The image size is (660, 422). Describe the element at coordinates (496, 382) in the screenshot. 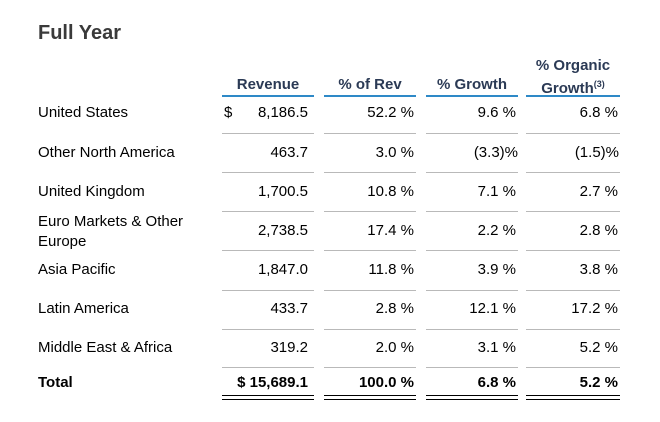

I see `total-growth-cell: 6.8 %` at that location.